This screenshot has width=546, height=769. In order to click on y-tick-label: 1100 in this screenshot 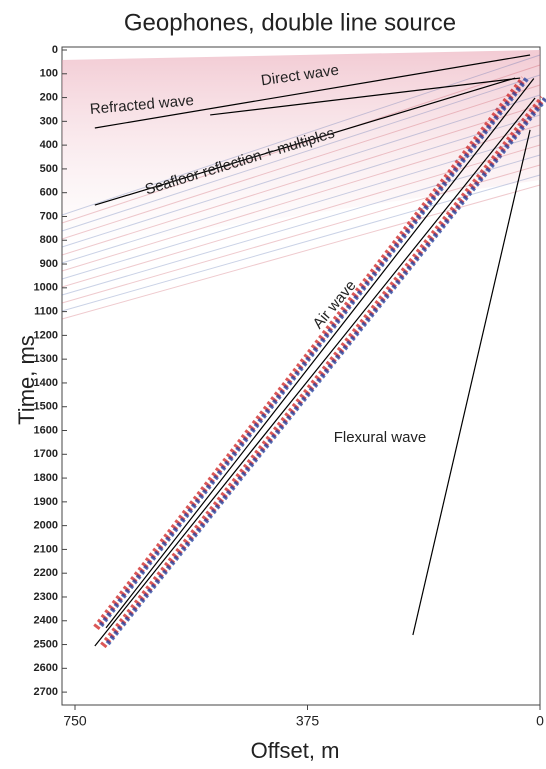, I will do `click(46, 312)`.